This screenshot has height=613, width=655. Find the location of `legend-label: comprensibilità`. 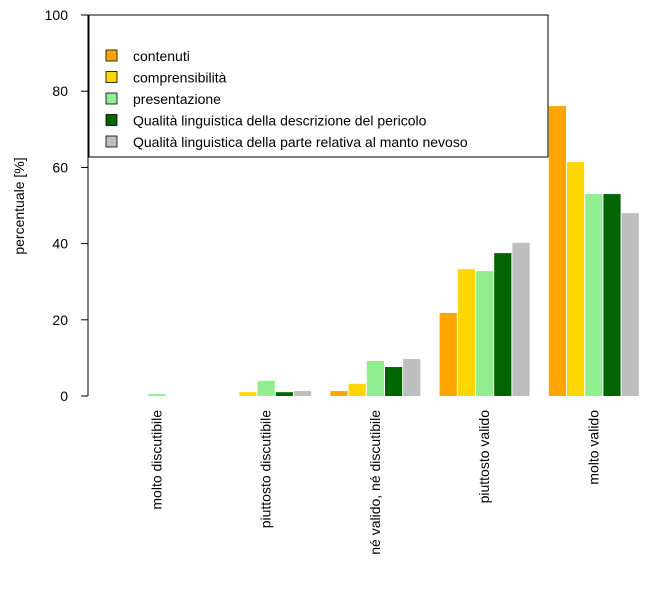

legend-label: comprensibilità is located at coordinates (180, 78).